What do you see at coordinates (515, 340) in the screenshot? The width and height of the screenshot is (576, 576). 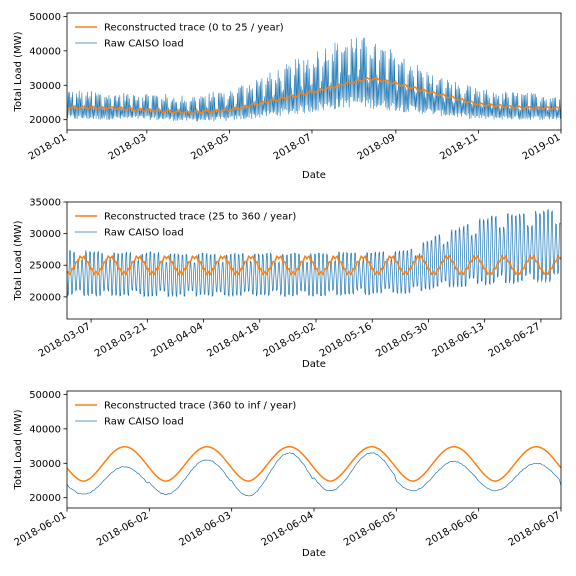 I see `x-tick-label: 2018-06-27` at bounding box center [515, 340].